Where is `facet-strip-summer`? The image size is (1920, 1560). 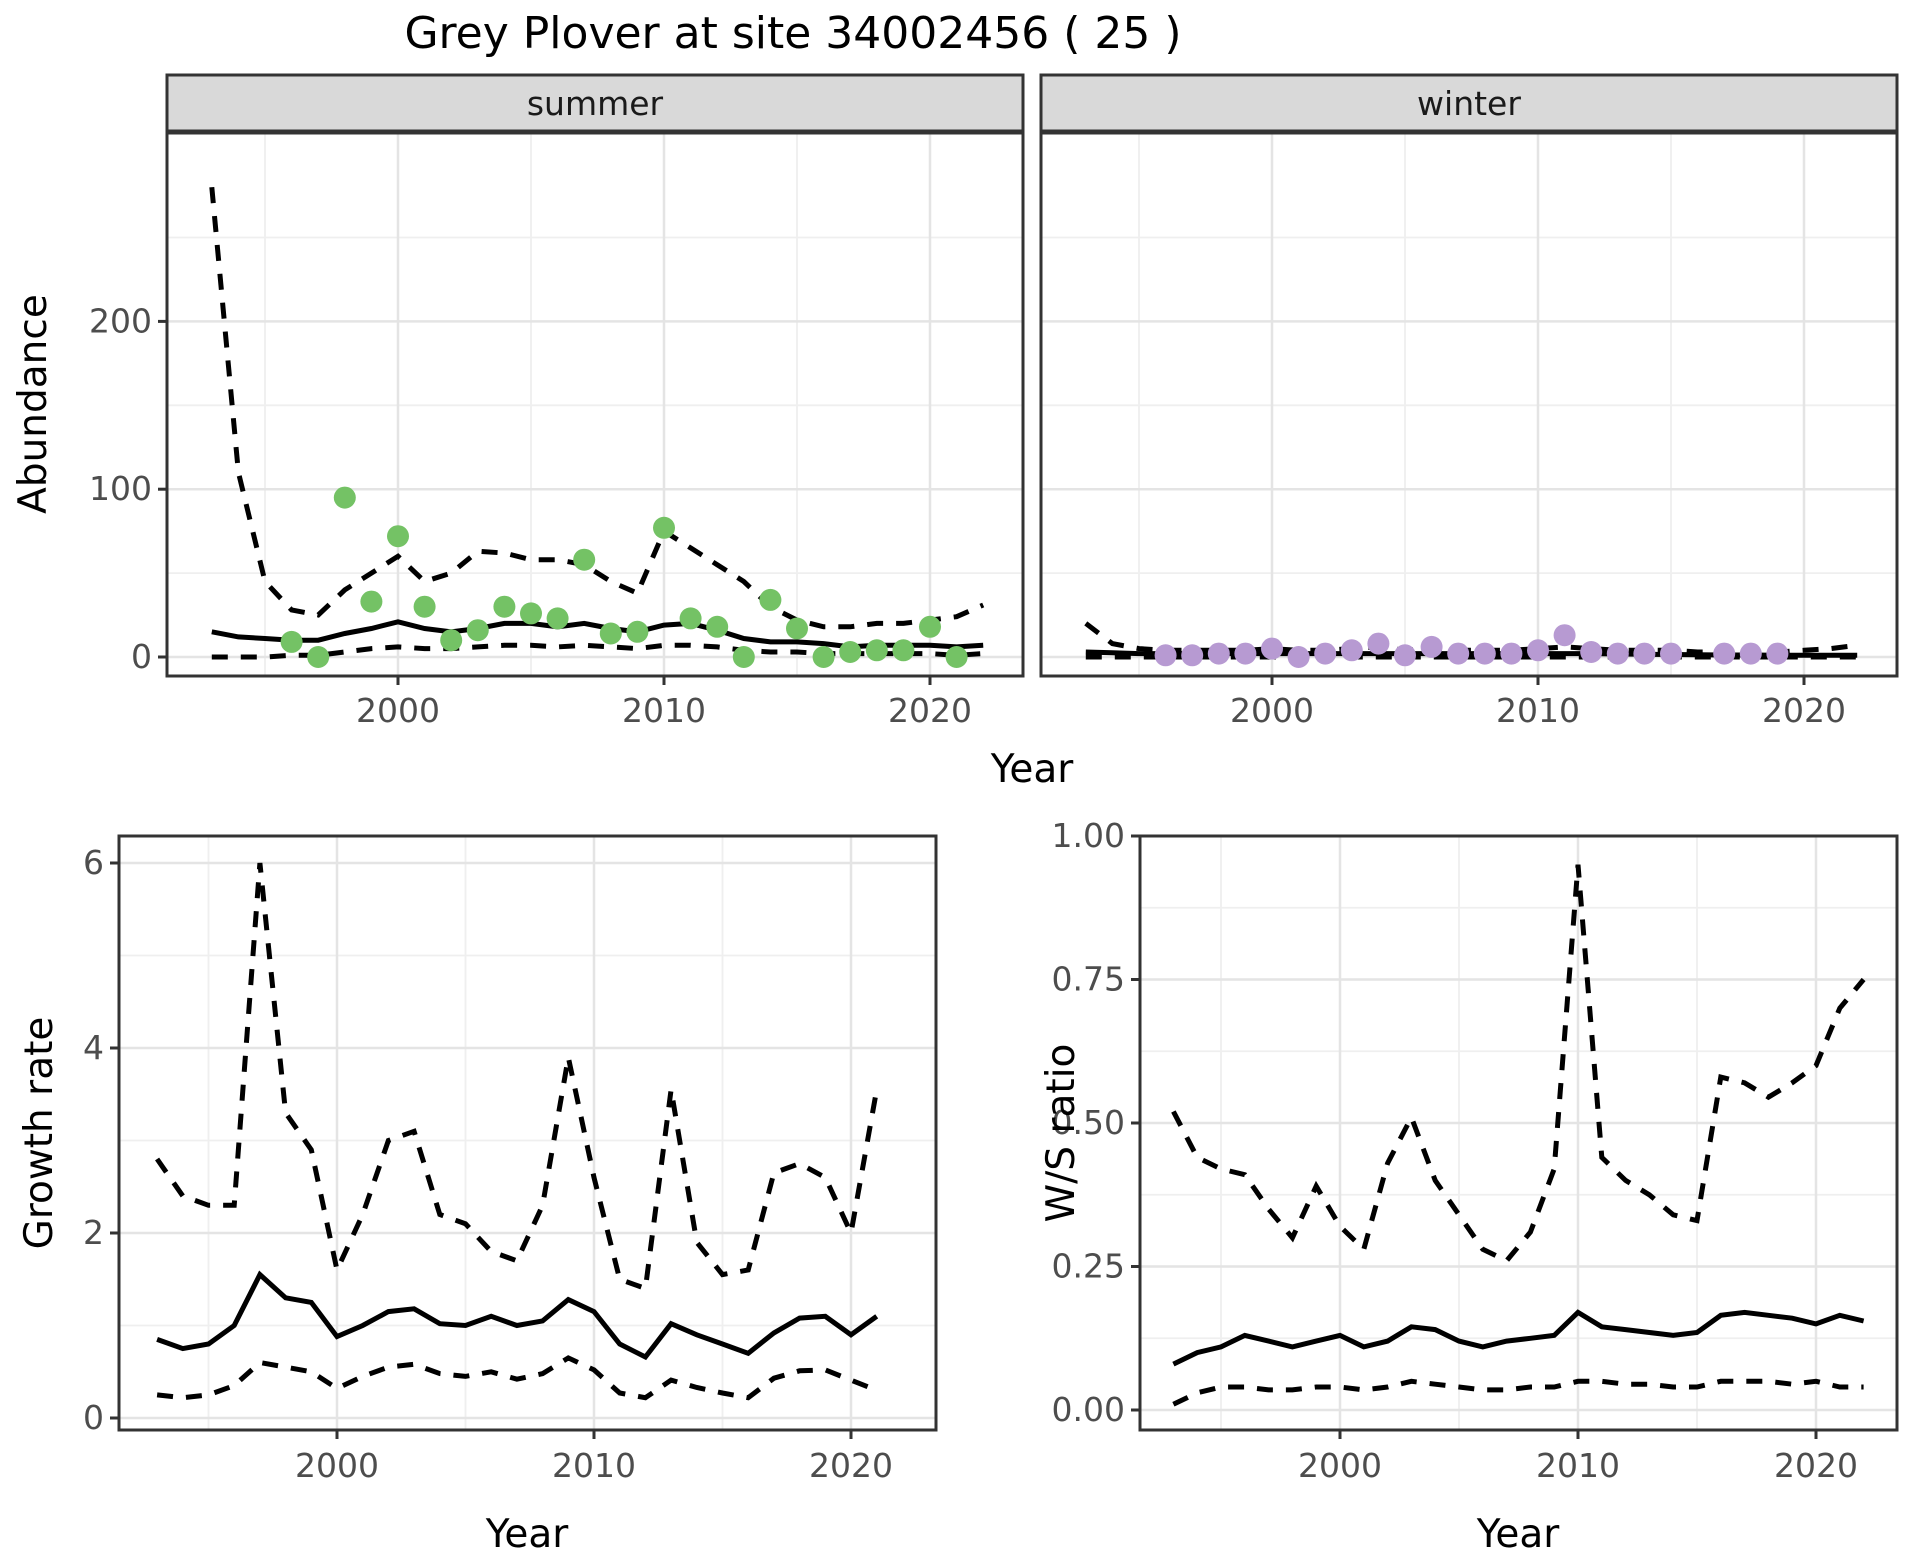
facet-strip-summer is located at coordinates (595, 103).